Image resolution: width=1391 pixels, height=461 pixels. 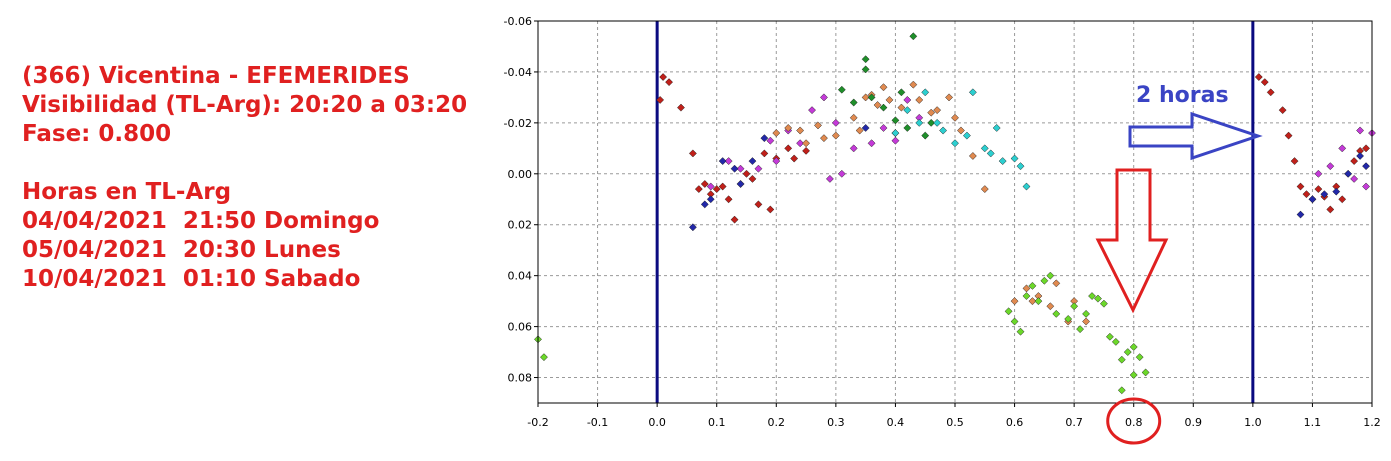 I want to click on x-tick-label: 0.8, so click(x=1134, y=422).